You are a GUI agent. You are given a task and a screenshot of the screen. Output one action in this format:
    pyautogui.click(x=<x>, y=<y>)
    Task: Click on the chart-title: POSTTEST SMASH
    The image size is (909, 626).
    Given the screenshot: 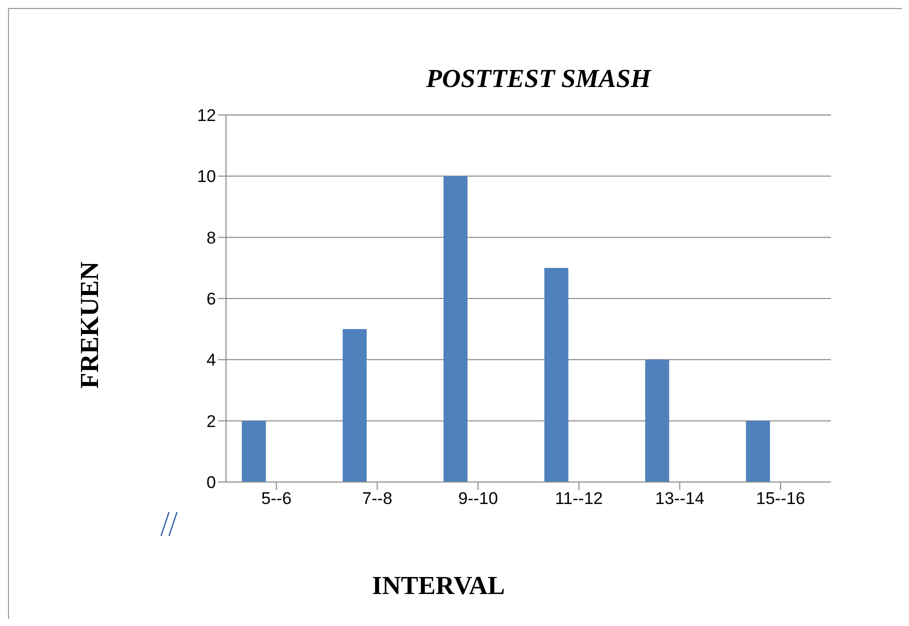 What is the action you would take?
    pyautogui.click(x=538, y=78)
    